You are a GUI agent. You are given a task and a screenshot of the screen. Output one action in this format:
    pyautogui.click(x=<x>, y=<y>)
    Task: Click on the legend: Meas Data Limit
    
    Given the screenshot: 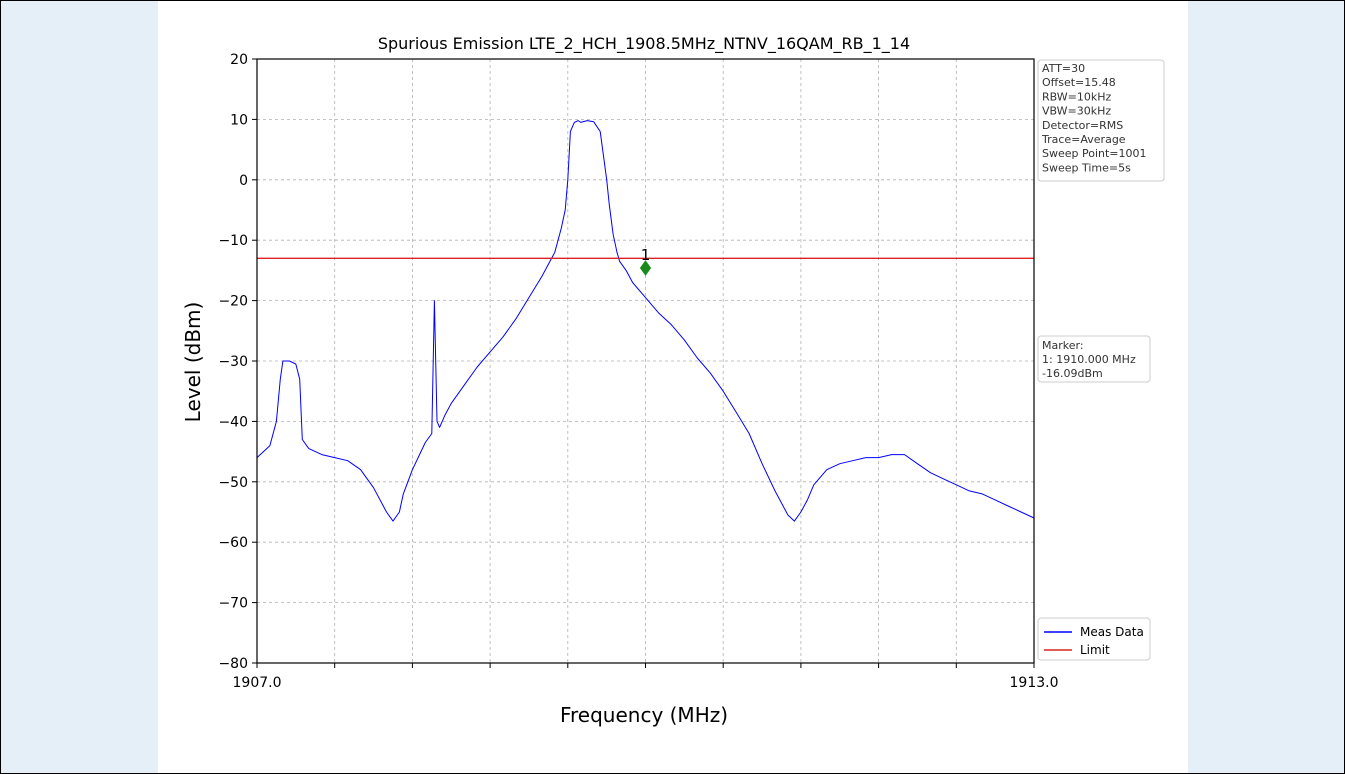 What is the action you would take?
    pyautogui.click(x=1094, y=639)
    